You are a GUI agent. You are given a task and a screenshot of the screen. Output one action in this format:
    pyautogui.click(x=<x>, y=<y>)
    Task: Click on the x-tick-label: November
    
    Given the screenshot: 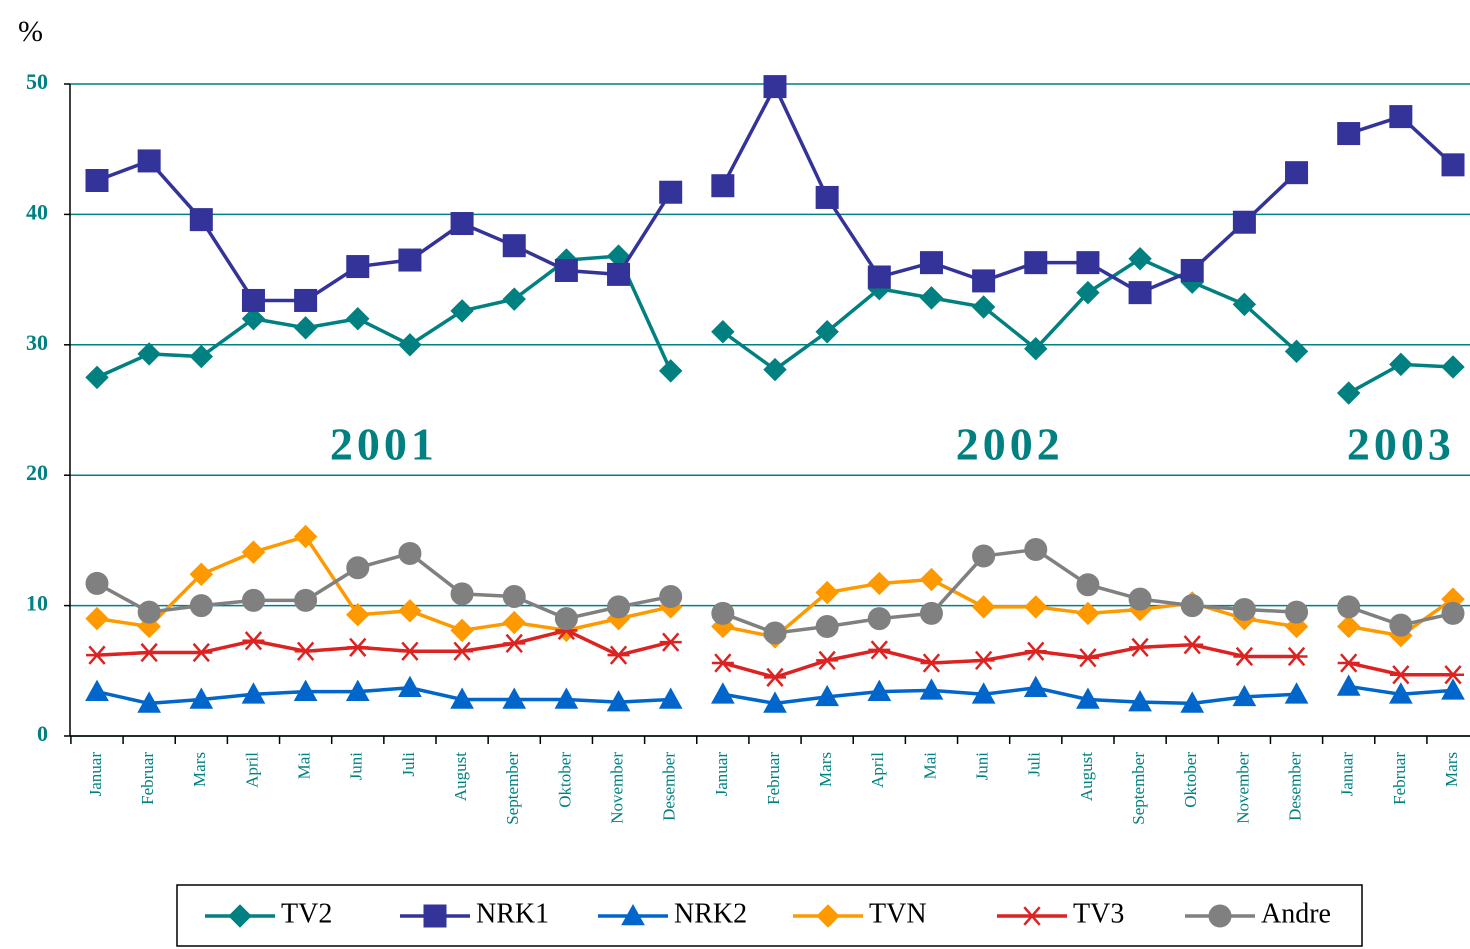 What is the action you would take?
    pyautogui.click(x=1242, y=788)
    